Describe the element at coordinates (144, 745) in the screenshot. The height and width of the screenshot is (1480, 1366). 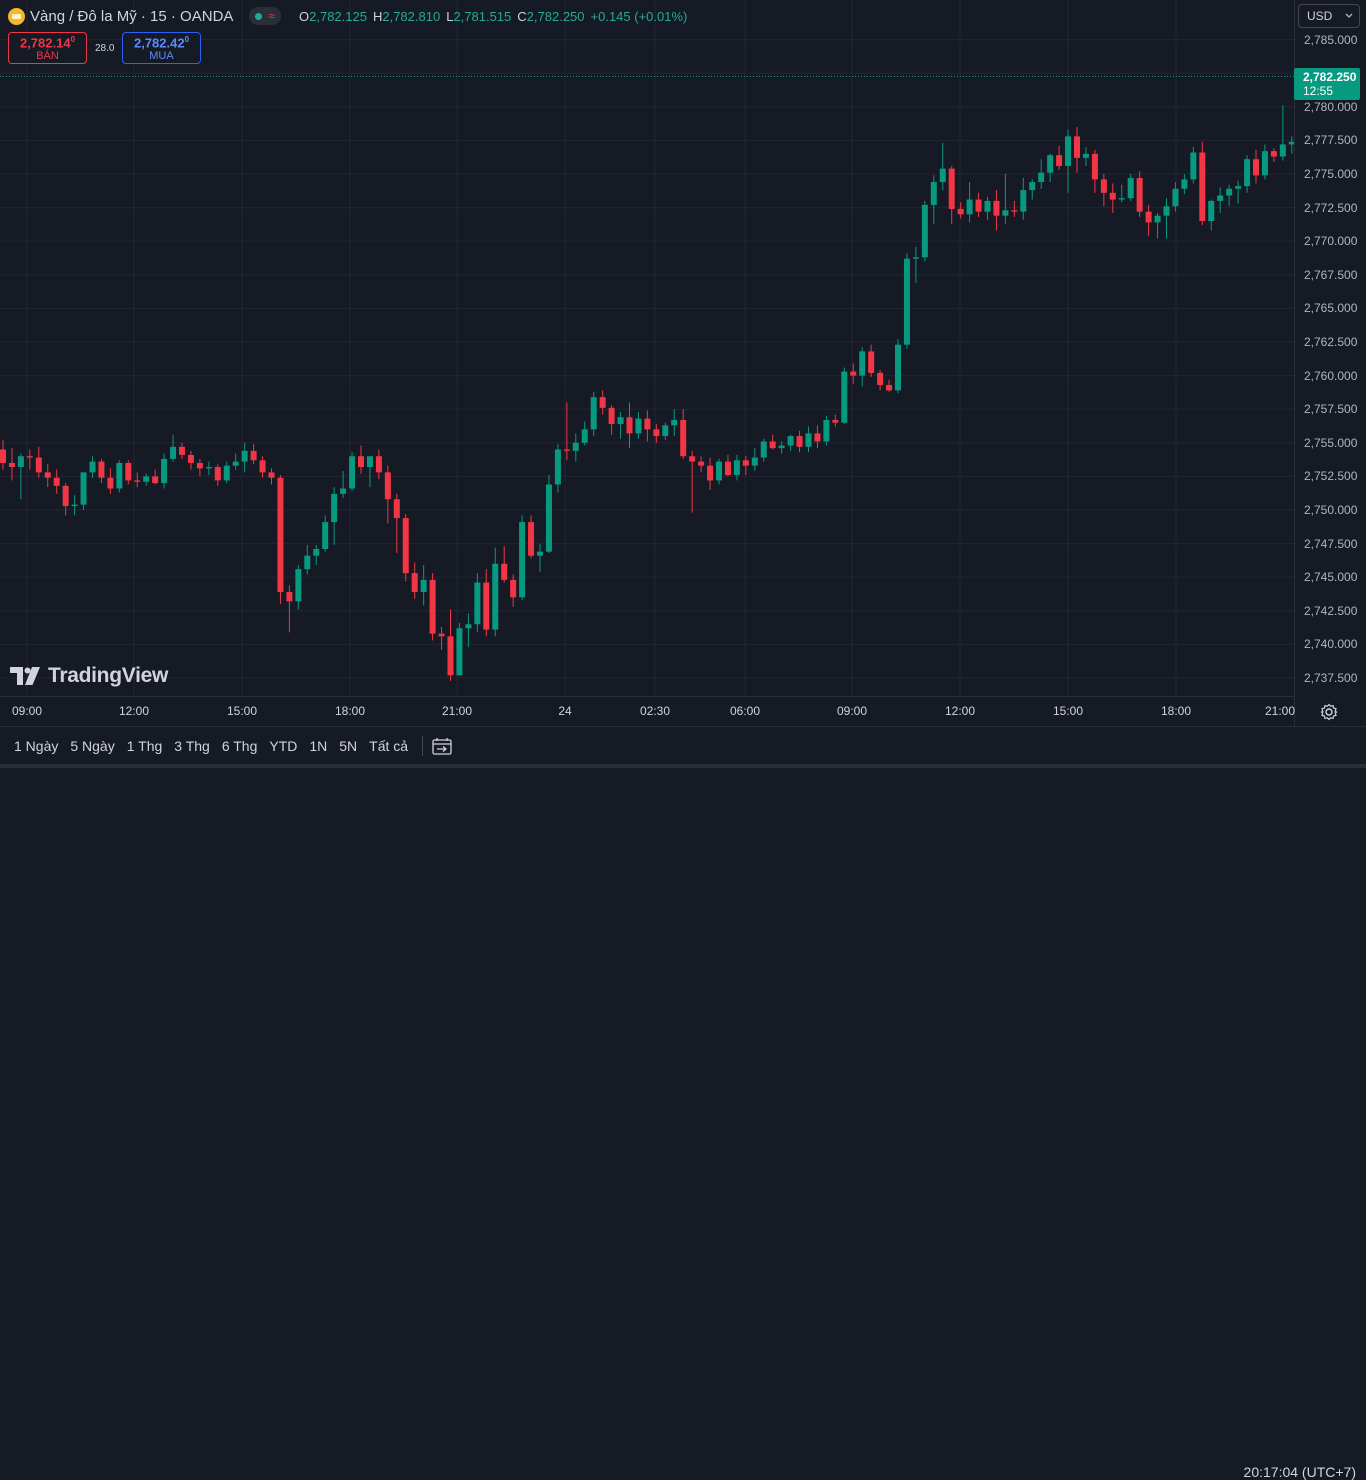
I see `range-button: 1 Thg` at that location.